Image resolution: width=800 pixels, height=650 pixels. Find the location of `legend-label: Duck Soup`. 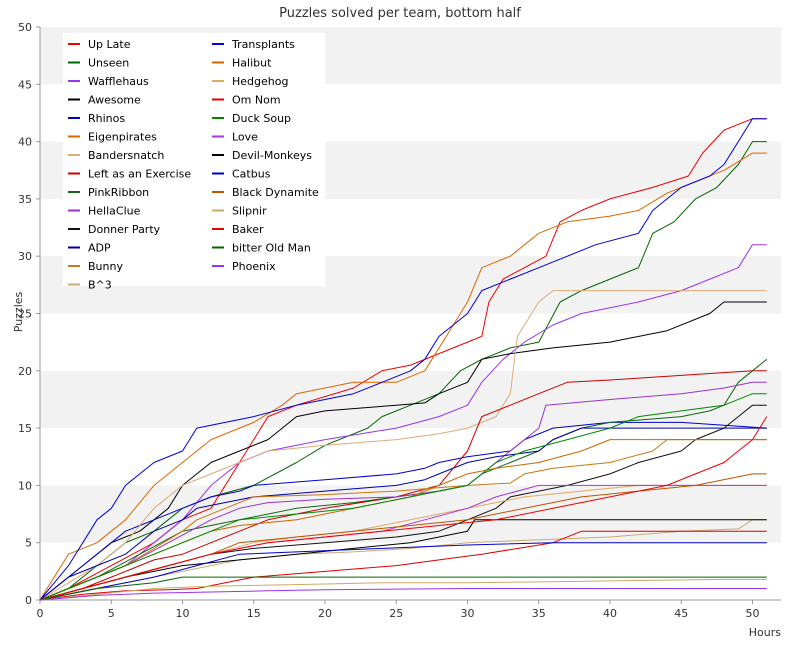

legend-label: Duck Soup is located at coordinates (261, 118).